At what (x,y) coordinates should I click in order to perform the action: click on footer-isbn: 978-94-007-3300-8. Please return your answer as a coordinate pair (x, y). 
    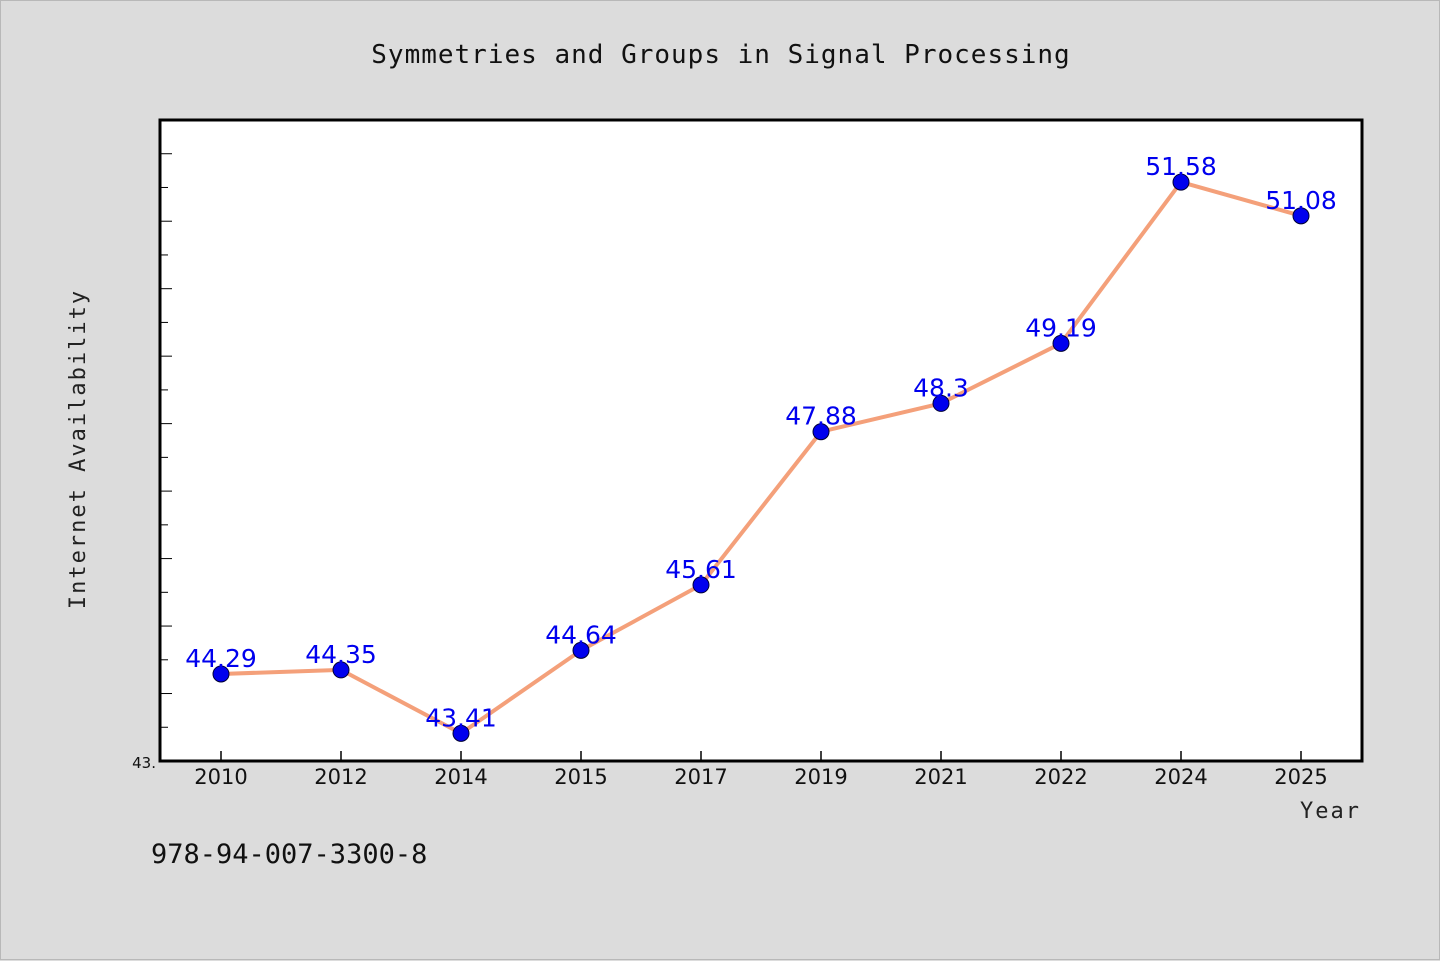
    Looking at the image, I should click on (289, 854).